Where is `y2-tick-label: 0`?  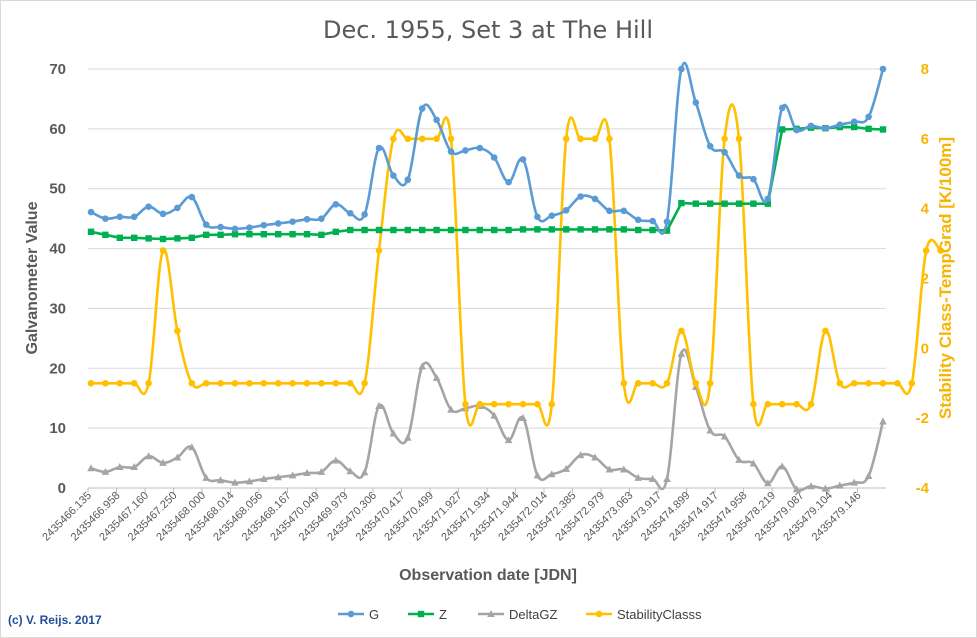
y2-tick-label: 0 is located at coordinates (925, 348).